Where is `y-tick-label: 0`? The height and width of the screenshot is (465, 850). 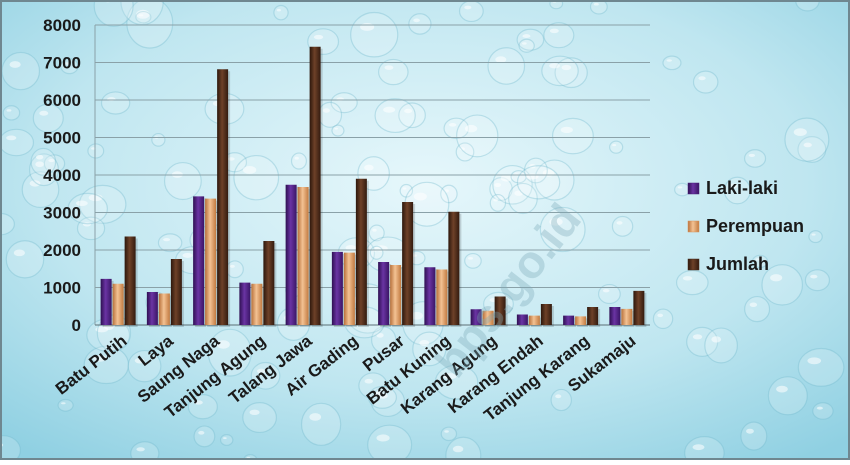 y-tick-label: 0 is located at coordinates (76, 325).